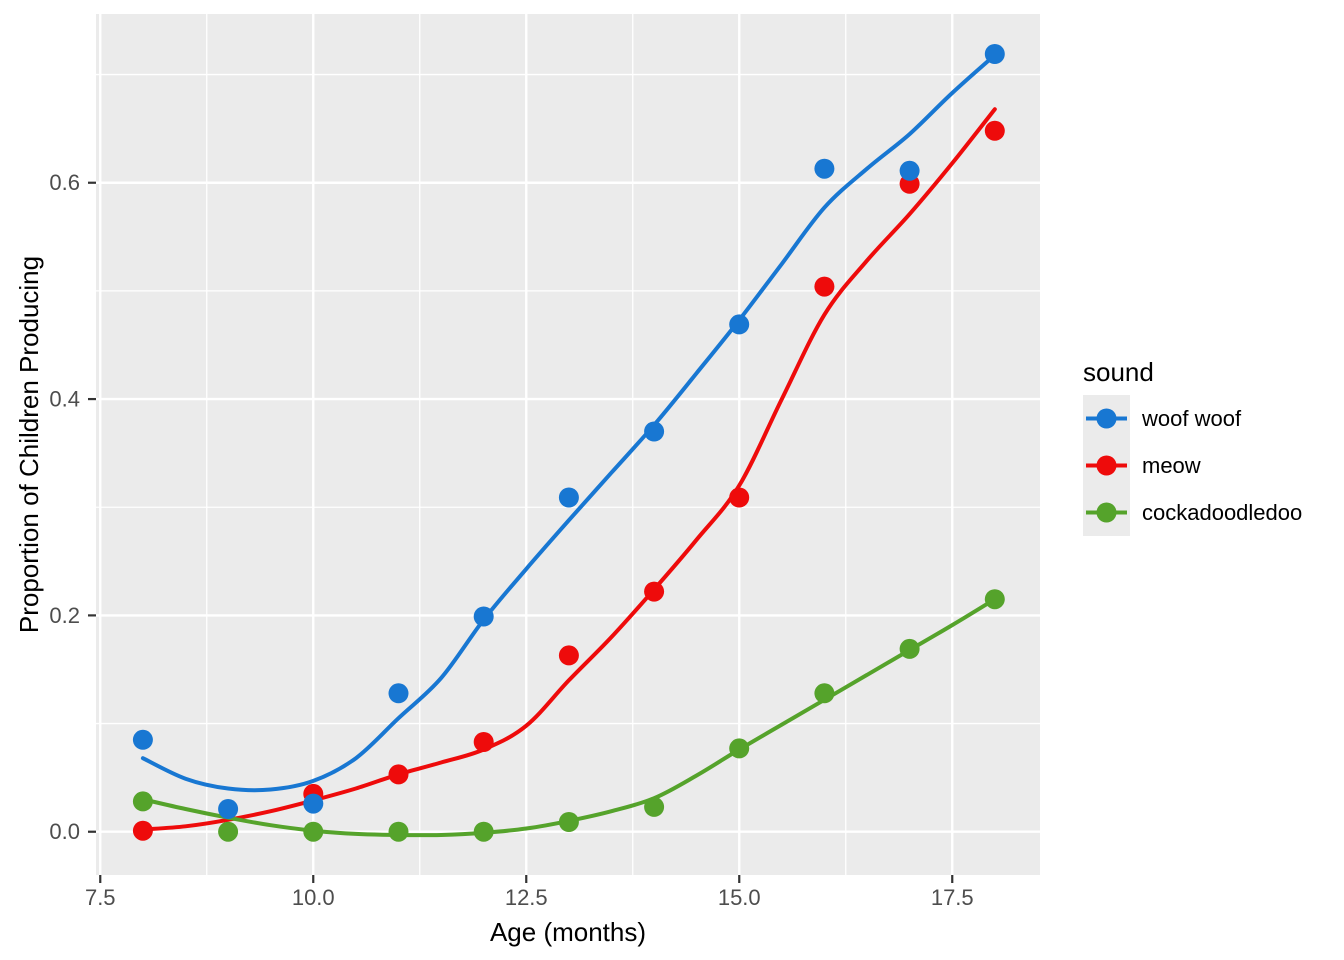  I want to click on y-tick-label: 0.6, so click(64, 182).